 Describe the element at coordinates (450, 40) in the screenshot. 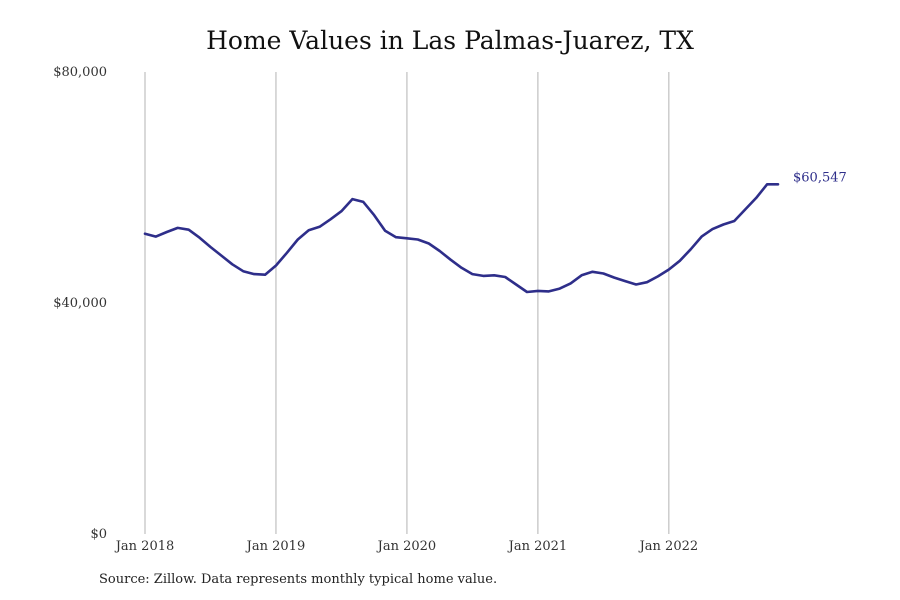

I see `chart-title: Home Values in Las Palmas-Juarez, TX` at that location.